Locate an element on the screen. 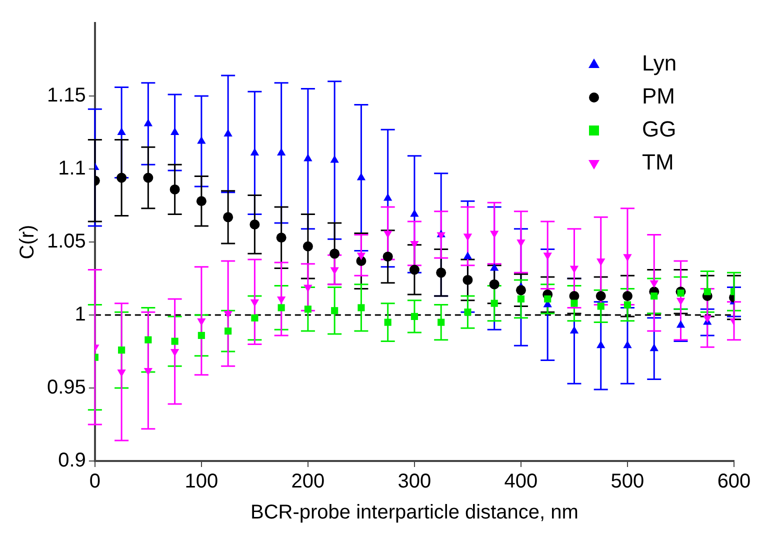 The height and width of the screenshot is (539, 764). y-tick-label: 1.05 is located at coordinates (66, 241).